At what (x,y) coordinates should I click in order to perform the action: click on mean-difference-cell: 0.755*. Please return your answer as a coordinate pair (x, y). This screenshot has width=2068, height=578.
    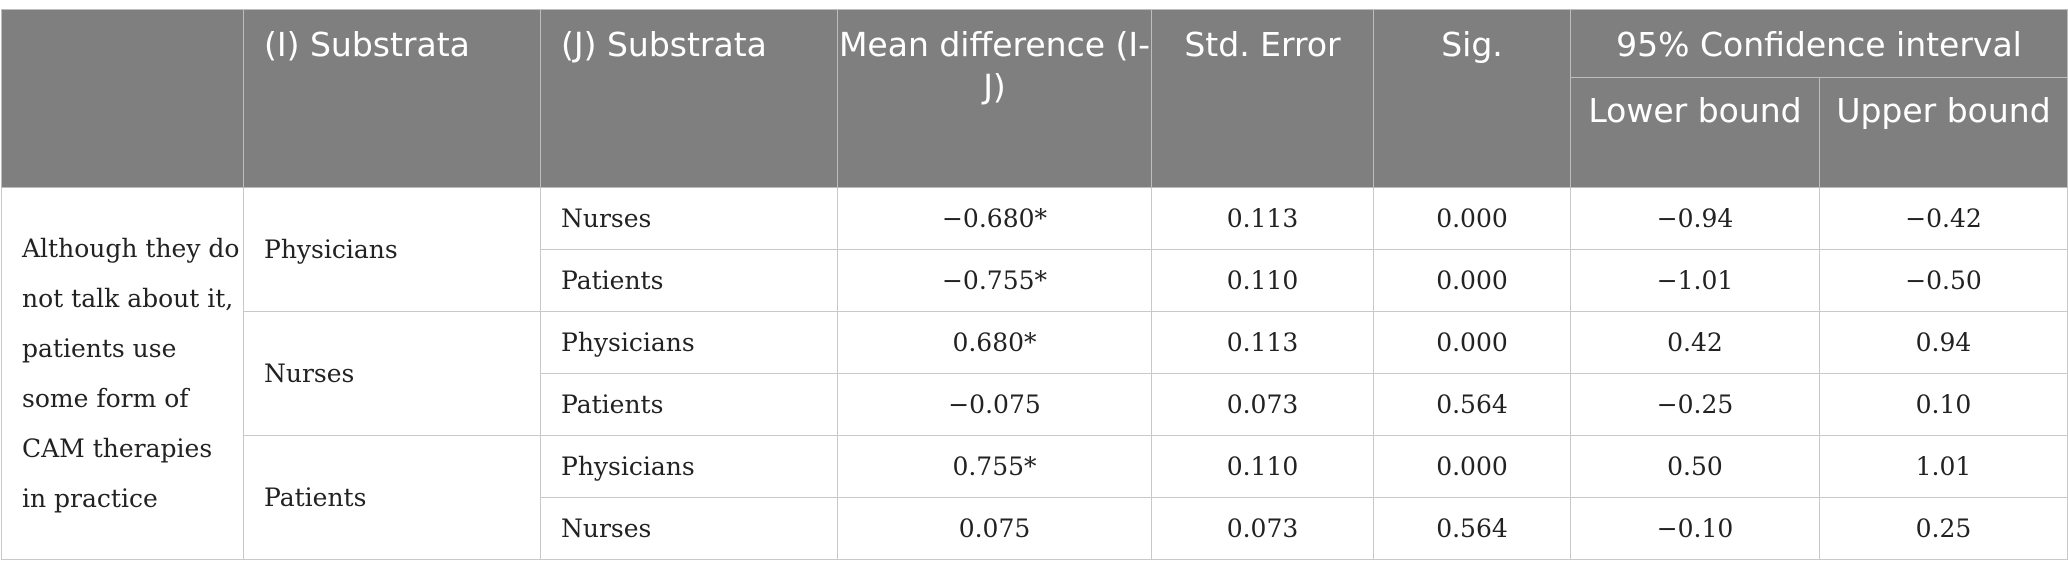
    Looking at the image, I should click on (994, 466).